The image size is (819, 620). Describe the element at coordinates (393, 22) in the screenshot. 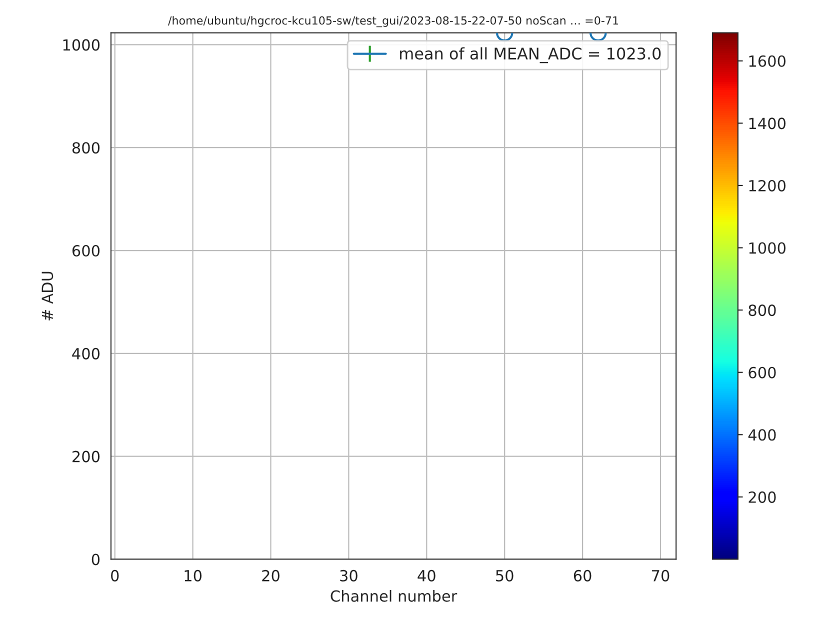

I see `chart-title: /home/ubuntu/hgcroc-kcu105-sw/test_gui/2023-08-15-22-07-50 noScan … =0-71` at that location.